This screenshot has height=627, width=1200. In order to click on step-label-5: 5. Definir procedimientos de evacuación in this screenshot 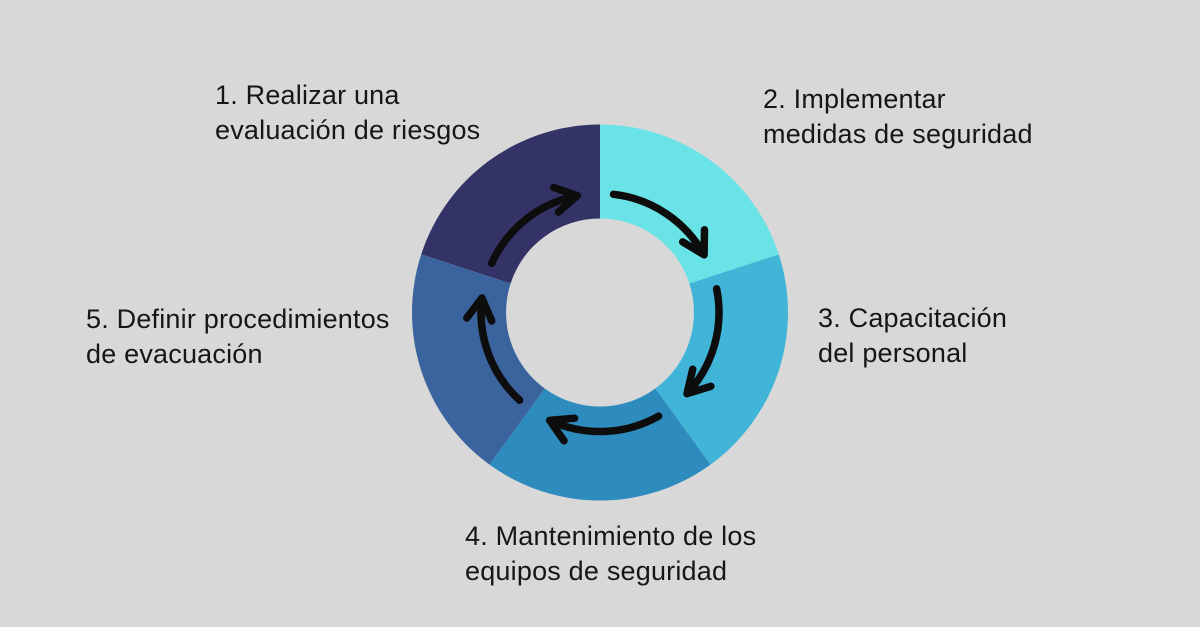, I will do `click(238, 337)`.